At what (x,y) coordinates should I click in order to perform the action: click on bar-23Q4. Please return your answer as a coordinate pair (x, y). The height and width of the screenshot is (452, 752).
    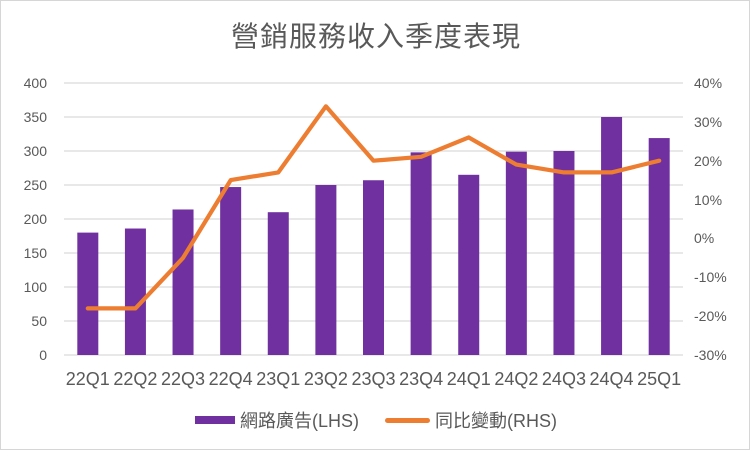
    Looking at the image, I should click on (421, 253).